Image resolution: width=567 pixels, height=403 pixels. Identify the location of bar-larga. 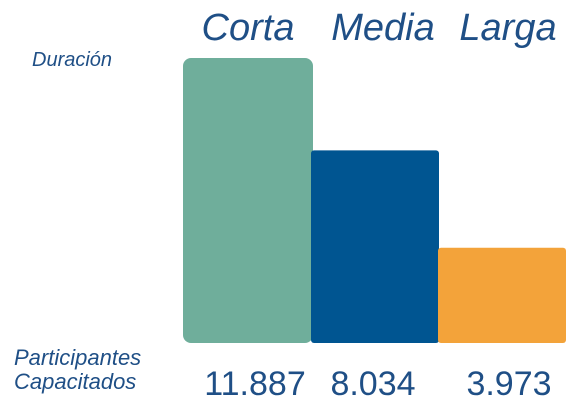
(502, 295).